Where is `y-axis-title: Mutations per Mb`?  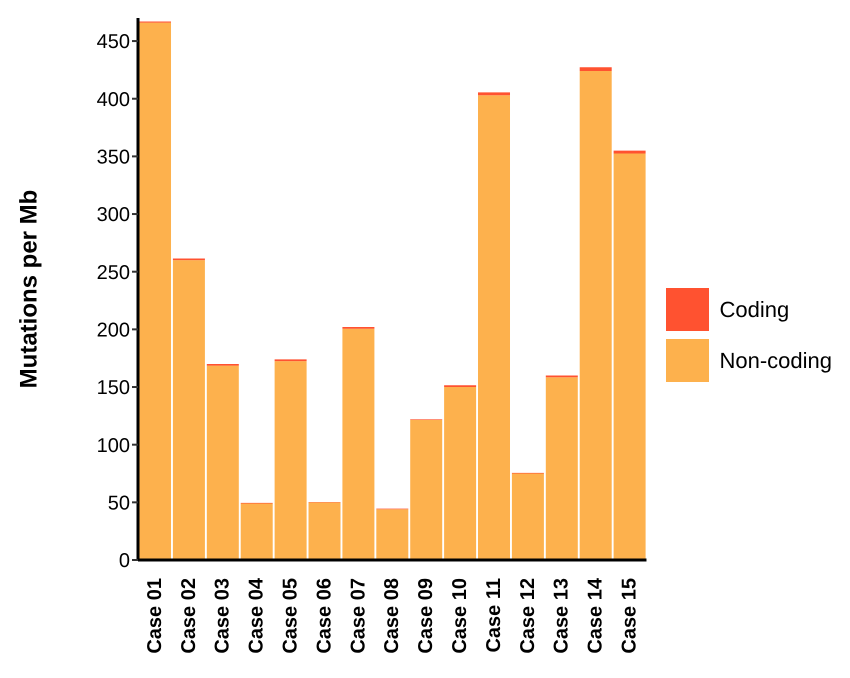 y-axis-title: Mutations per Mb is located at coordinates (29, 289).